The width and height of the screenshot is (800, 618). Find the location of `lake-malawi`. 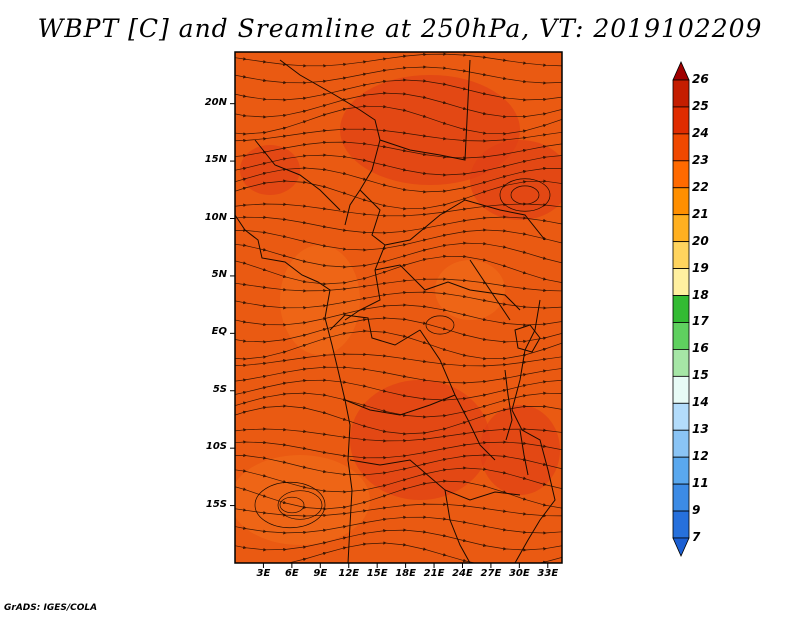

lake-malawi is located at coordinates (524, 452).